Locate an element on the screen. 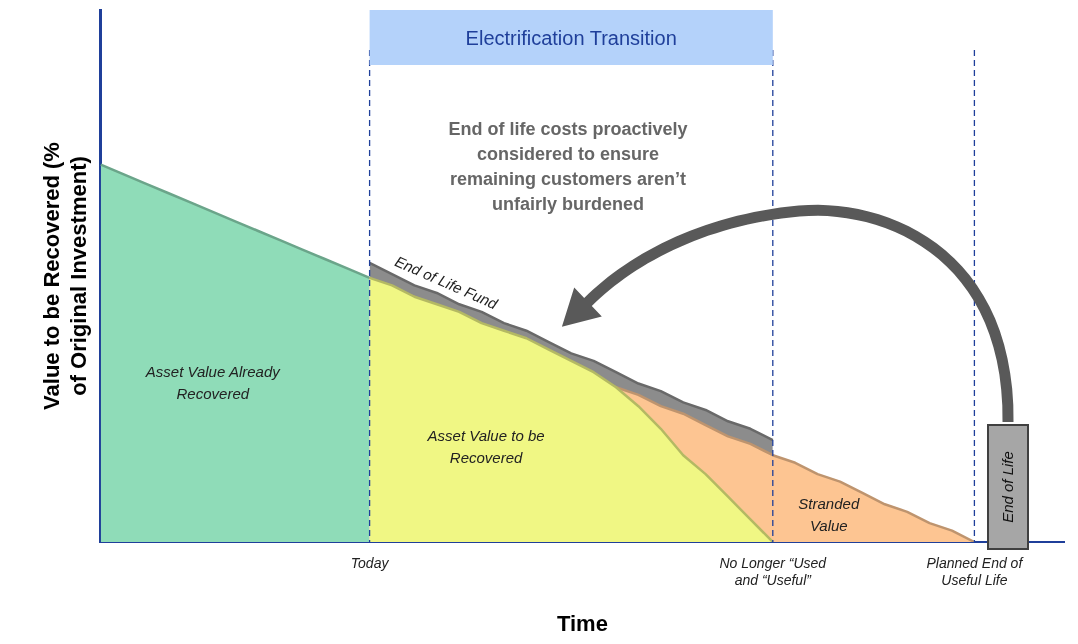  series-label: Asset Value Already Recovered is located at coordinates (213, 382).